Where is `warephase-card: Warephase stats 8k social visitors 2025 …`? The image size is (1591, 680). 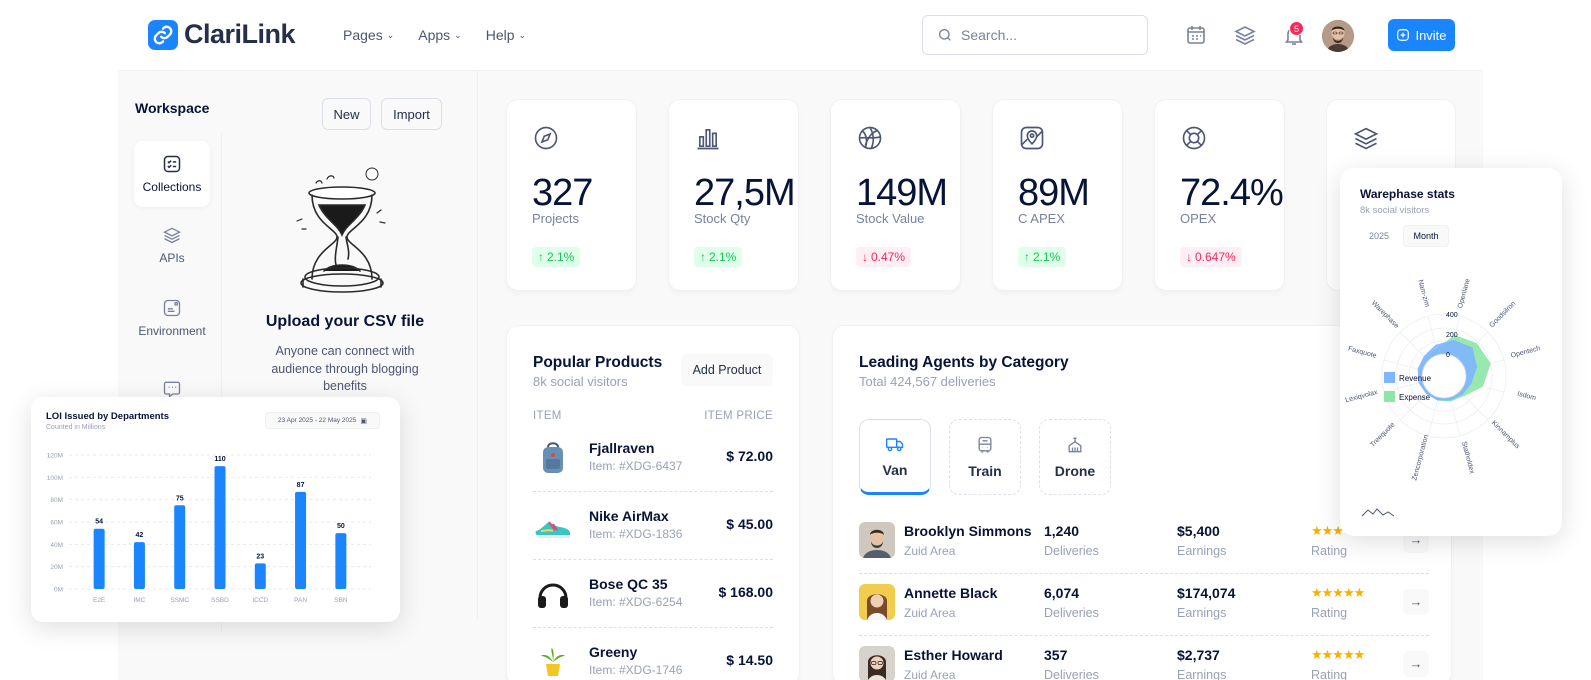 warephase-card: Warephase stats 8k social visitors 2025 … is located at coordinates (1451, 352).